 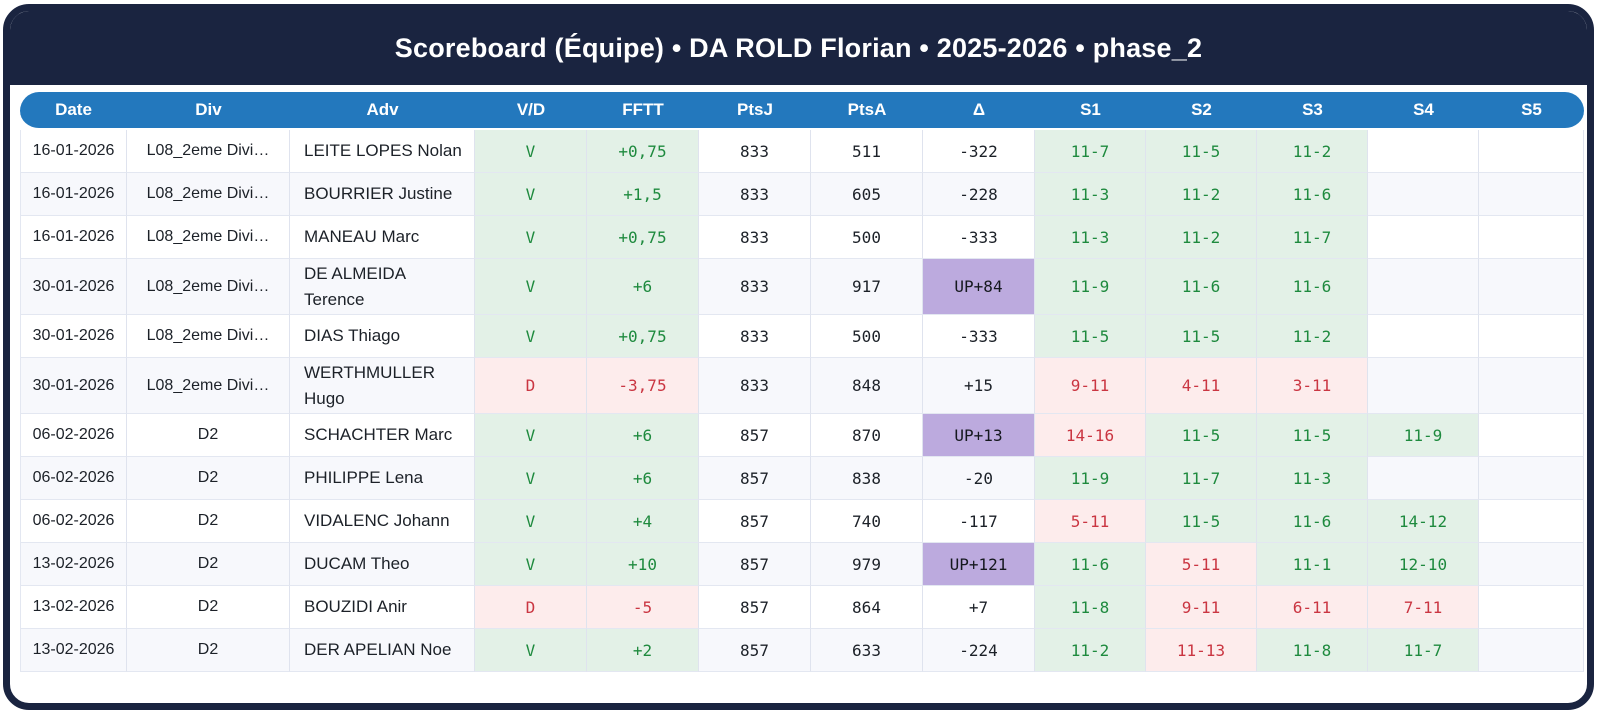 What do you see at coordinates (1090, 194) in the screenshot?
I see `cell-set-s1: 11-3` at bounding box center [1090, 194].